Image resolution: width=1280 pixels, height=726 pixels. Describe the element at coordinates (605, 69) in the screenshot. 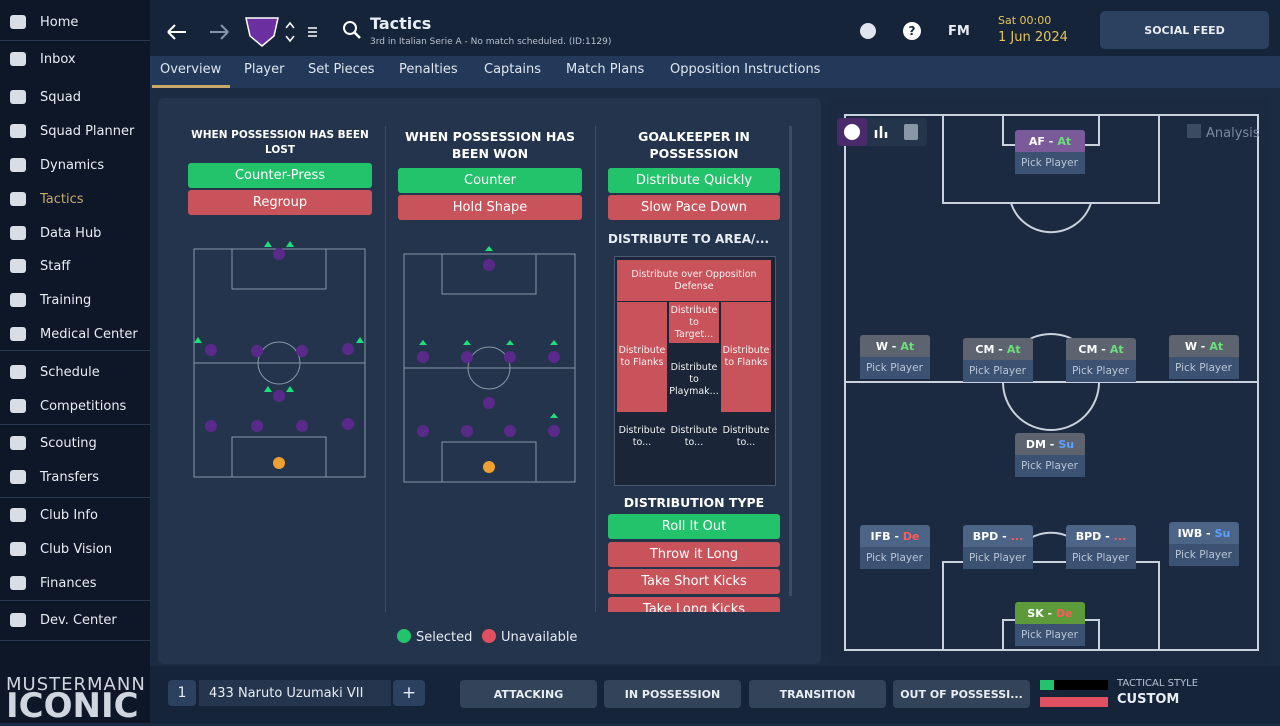

I see `tab: Match Plans` at that location.